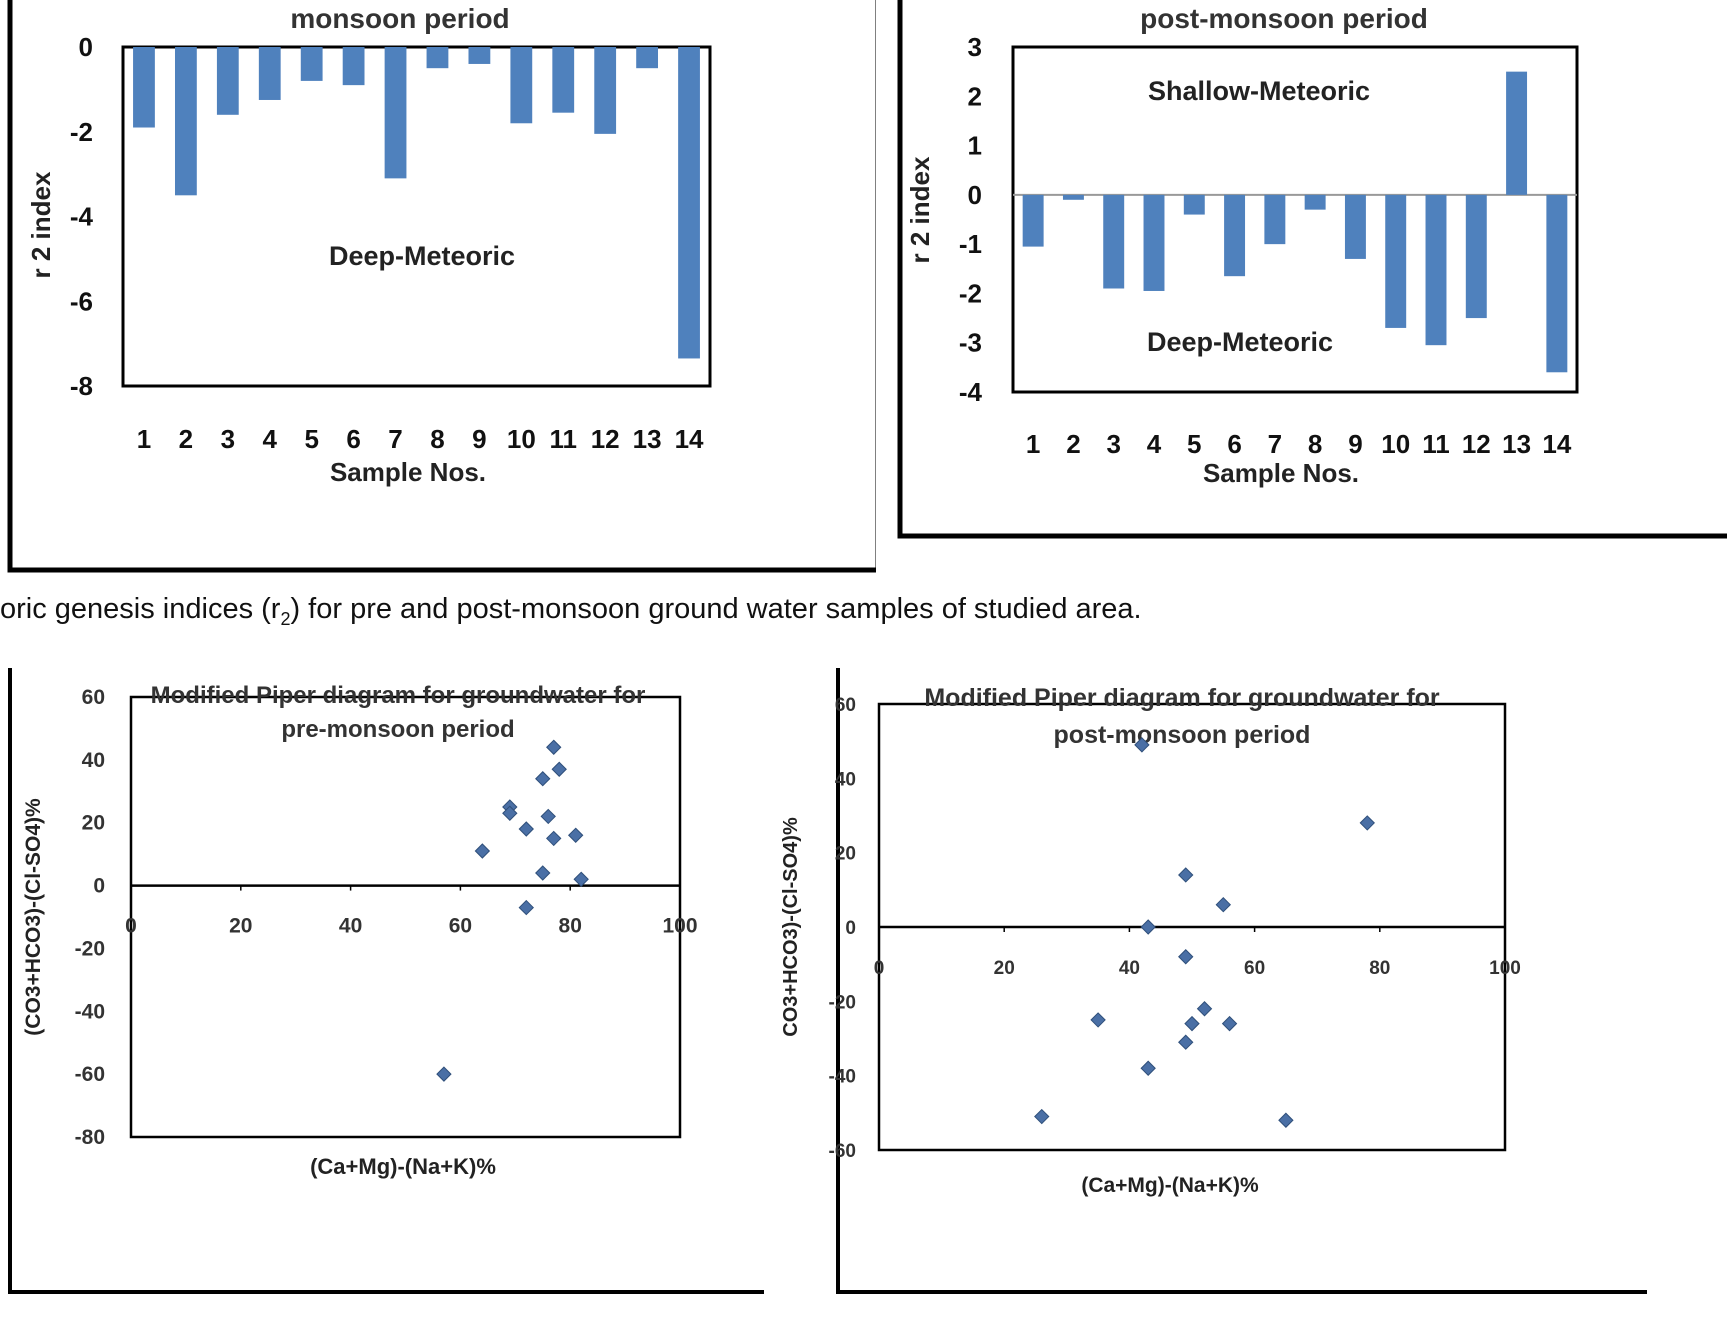 This screenshot has height=1336, width=1727. Describe the element at coordinates (975, 47) in the screenshot. I see `y-tick-label: 3` at that location.